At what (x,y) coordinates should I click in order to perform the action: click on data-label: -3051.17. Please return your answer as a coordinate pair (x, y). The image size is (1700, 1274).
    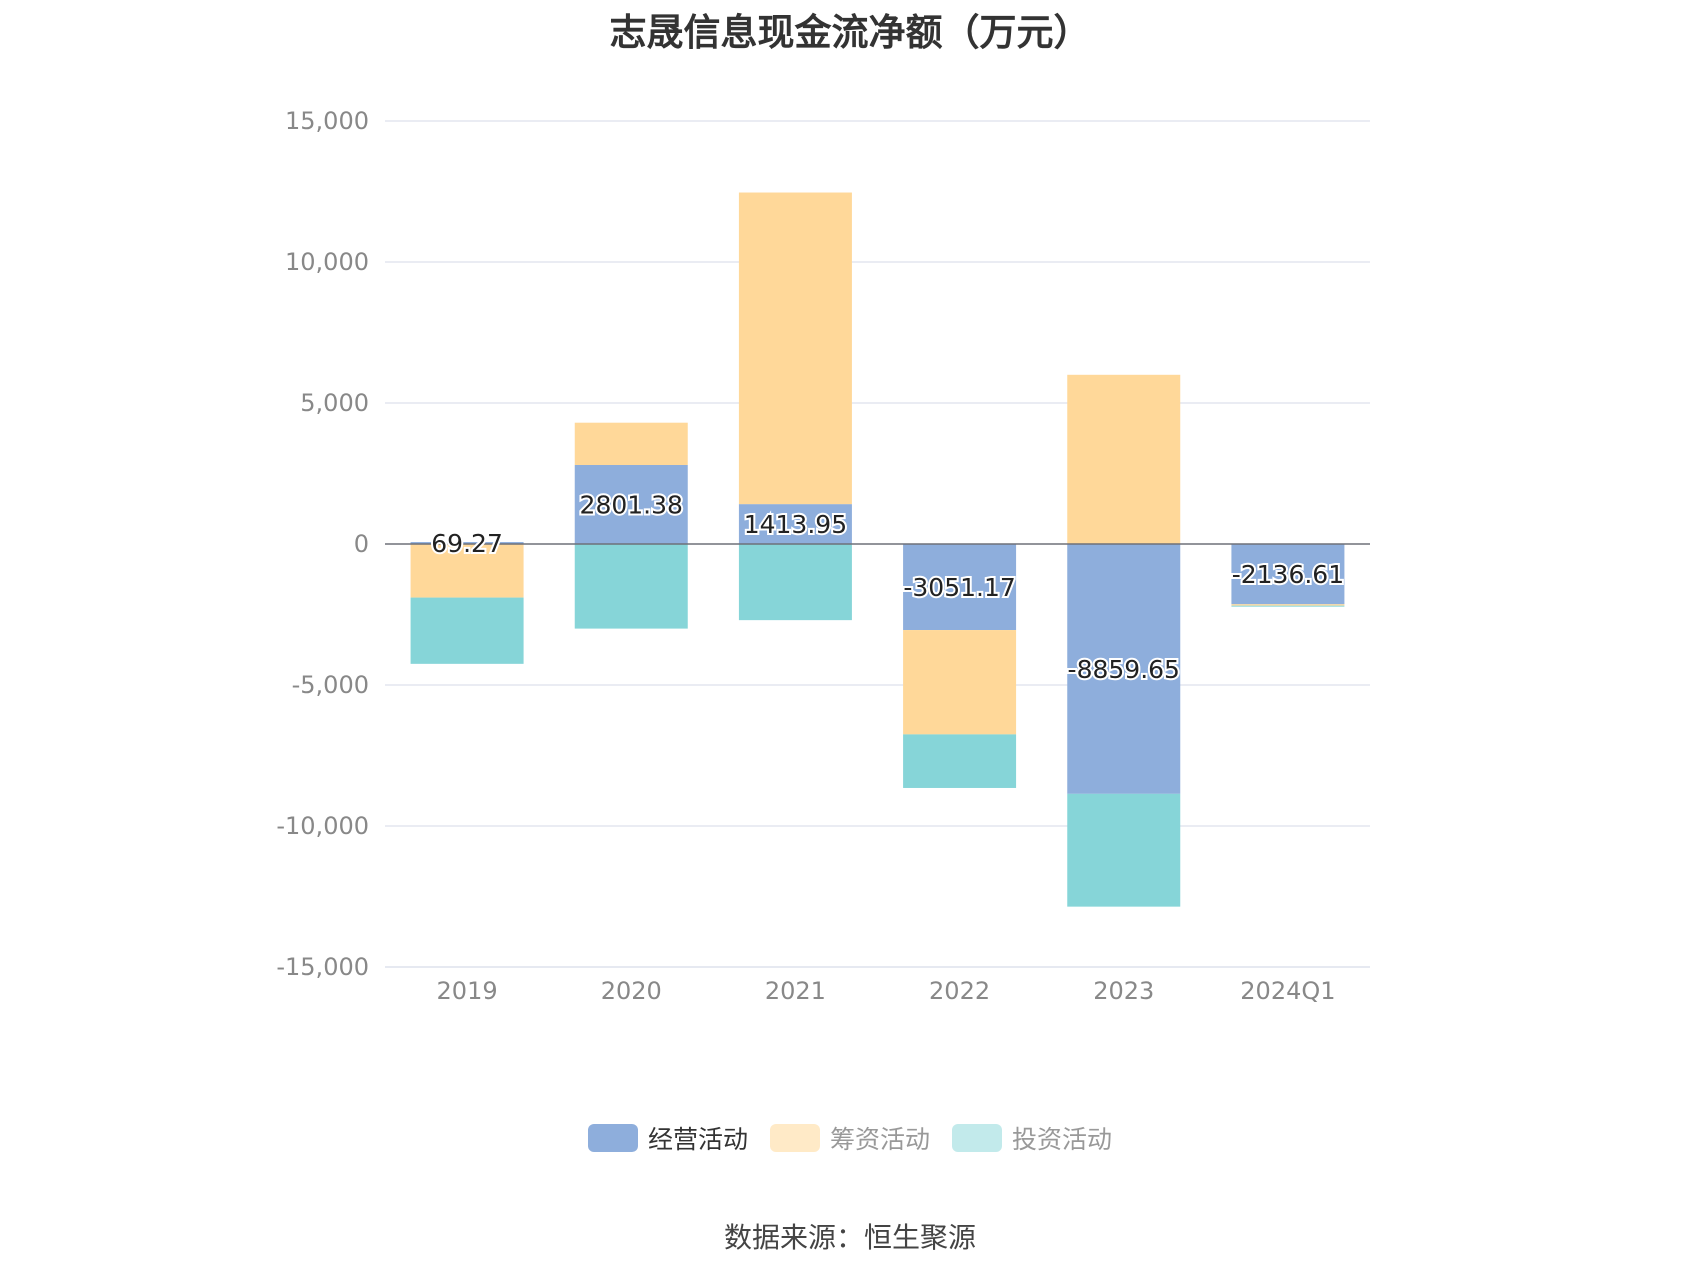
    Looking at the image, I should click on (959, 587).